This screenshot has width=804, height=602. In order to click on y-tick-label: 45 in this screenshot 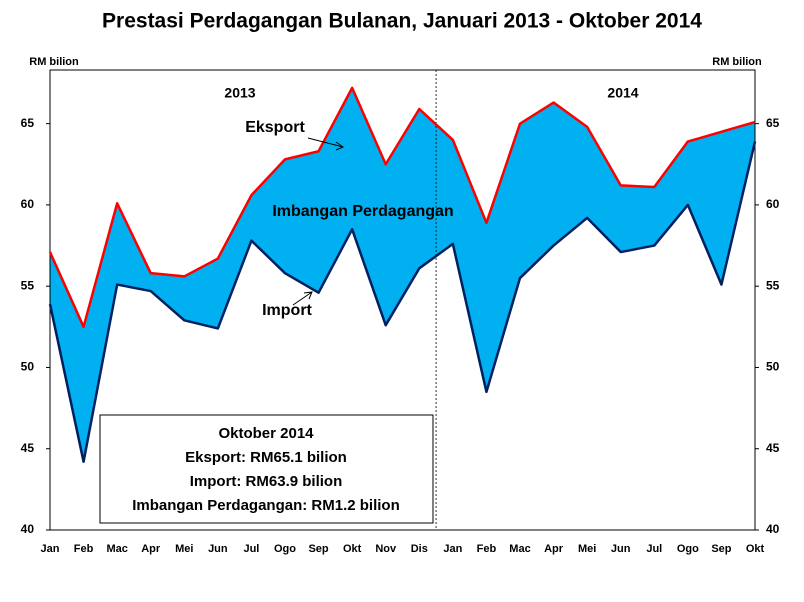, I will do `click(28, 448)`.